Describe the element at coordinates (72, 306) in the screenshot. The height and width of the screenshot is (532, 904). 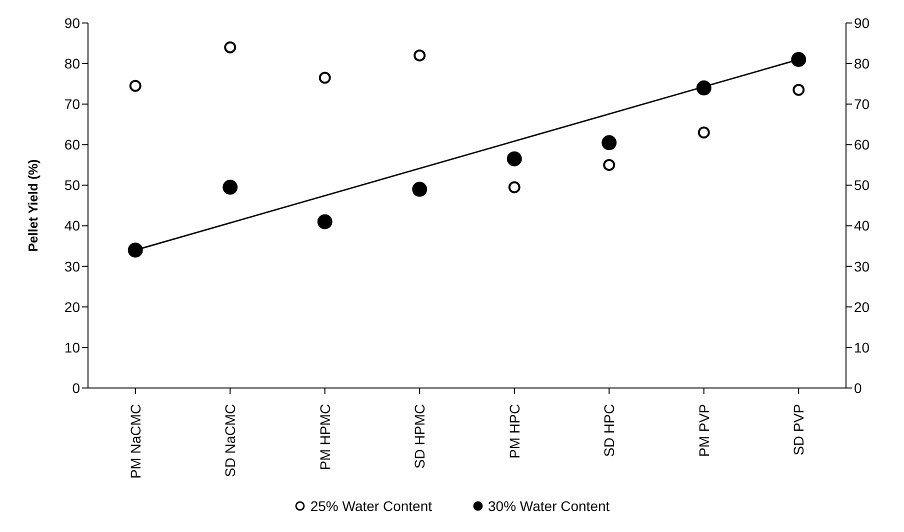
I see `y-tick-label: 20` at that location.